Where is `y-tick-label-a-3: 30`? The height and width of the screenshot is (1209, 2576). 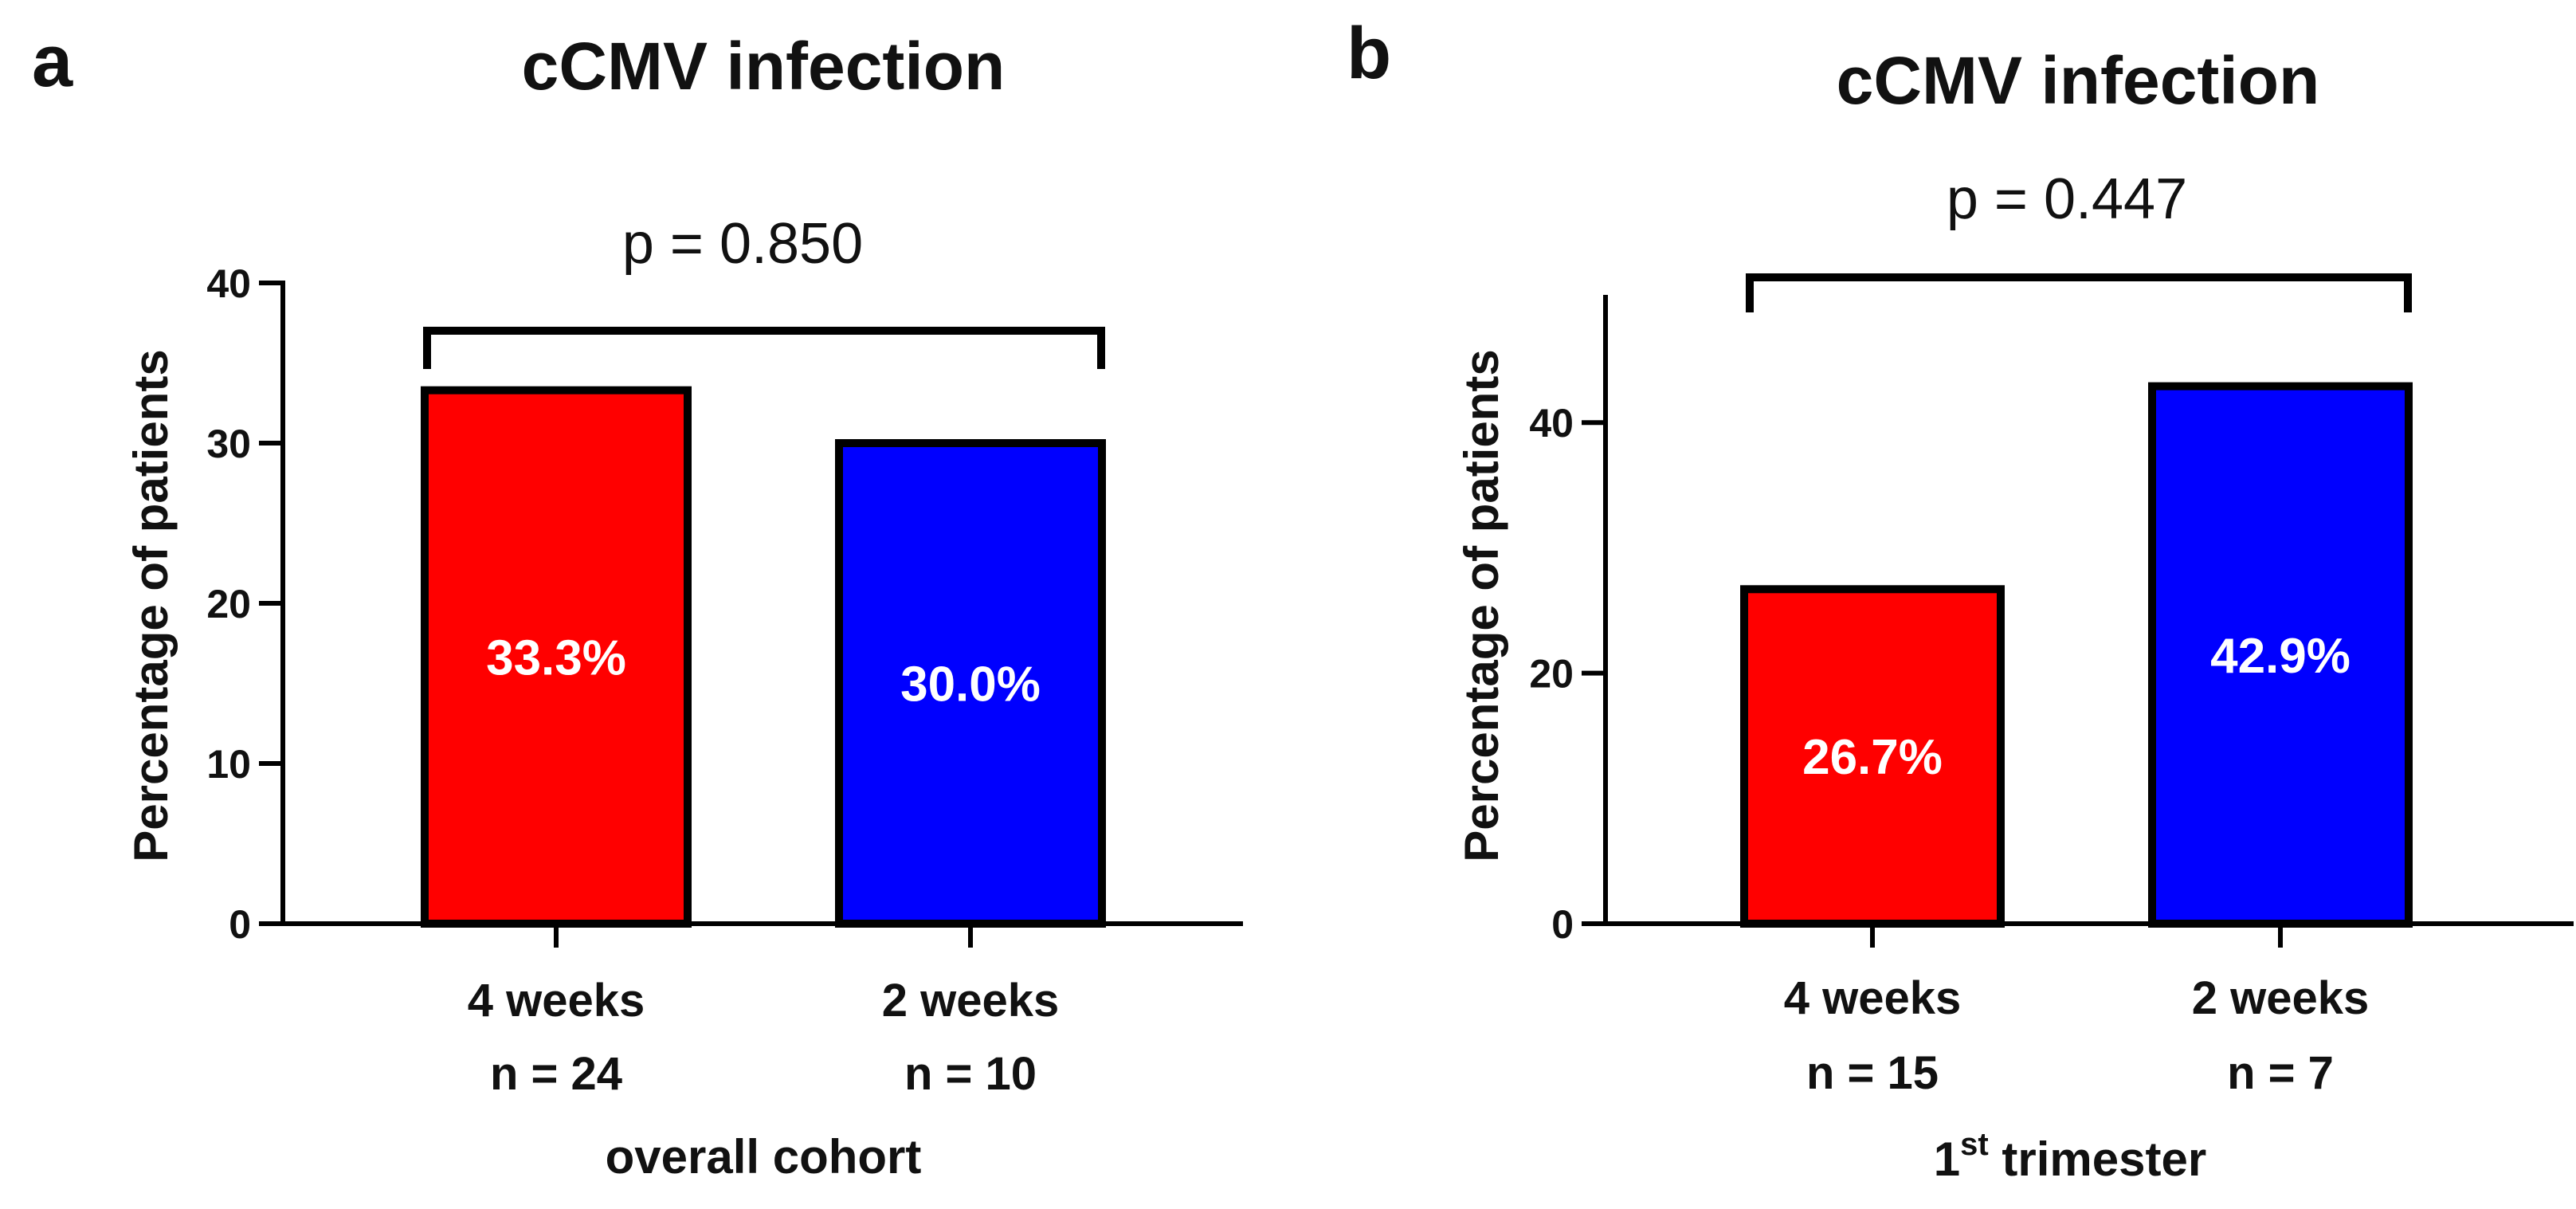 y-tick-label-a-3: 30 is located at coordinates (229, 444).